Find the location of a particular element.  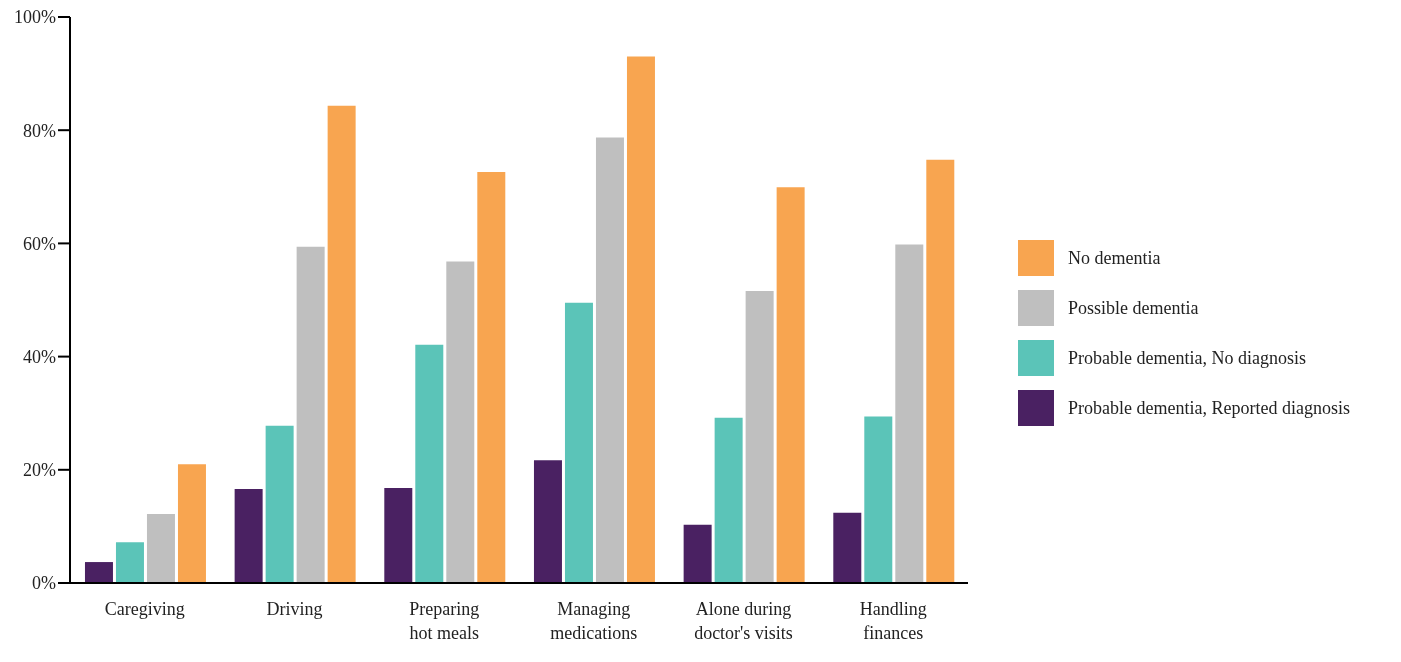

x-tick-label: Caregiving is located at coordinates (144, 609).